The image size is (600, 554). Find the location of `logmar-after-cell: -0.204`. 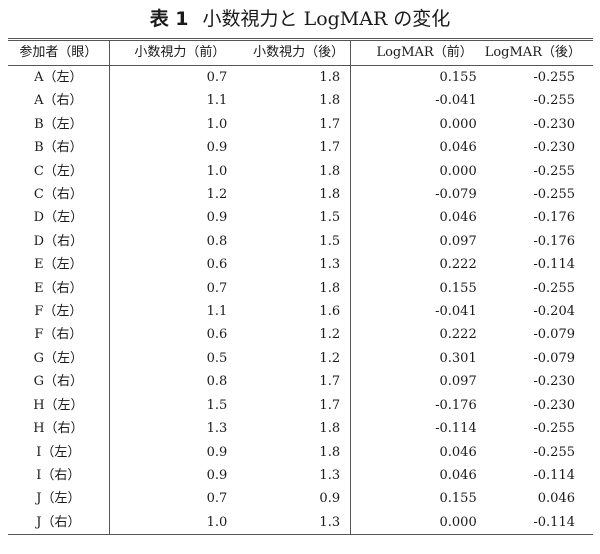

logmar-after-cell: -0.204 is located at coordinates (554, 312).